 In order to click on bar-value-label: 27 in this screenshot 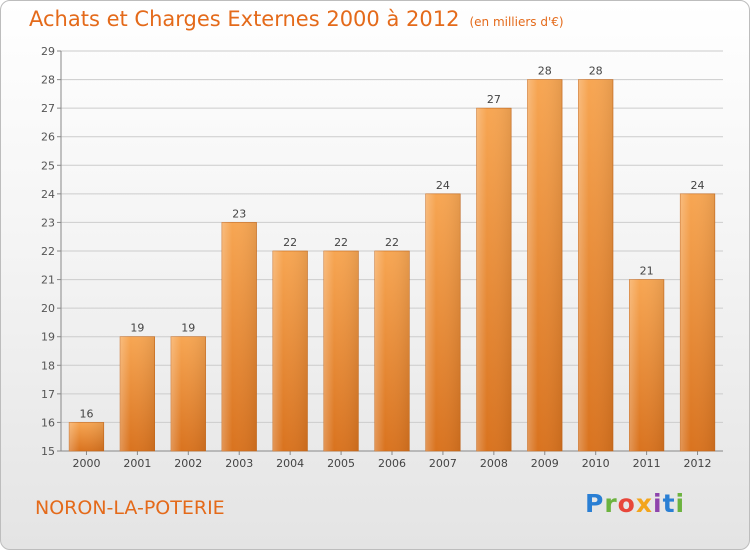, I will do `click(494, 99)`.